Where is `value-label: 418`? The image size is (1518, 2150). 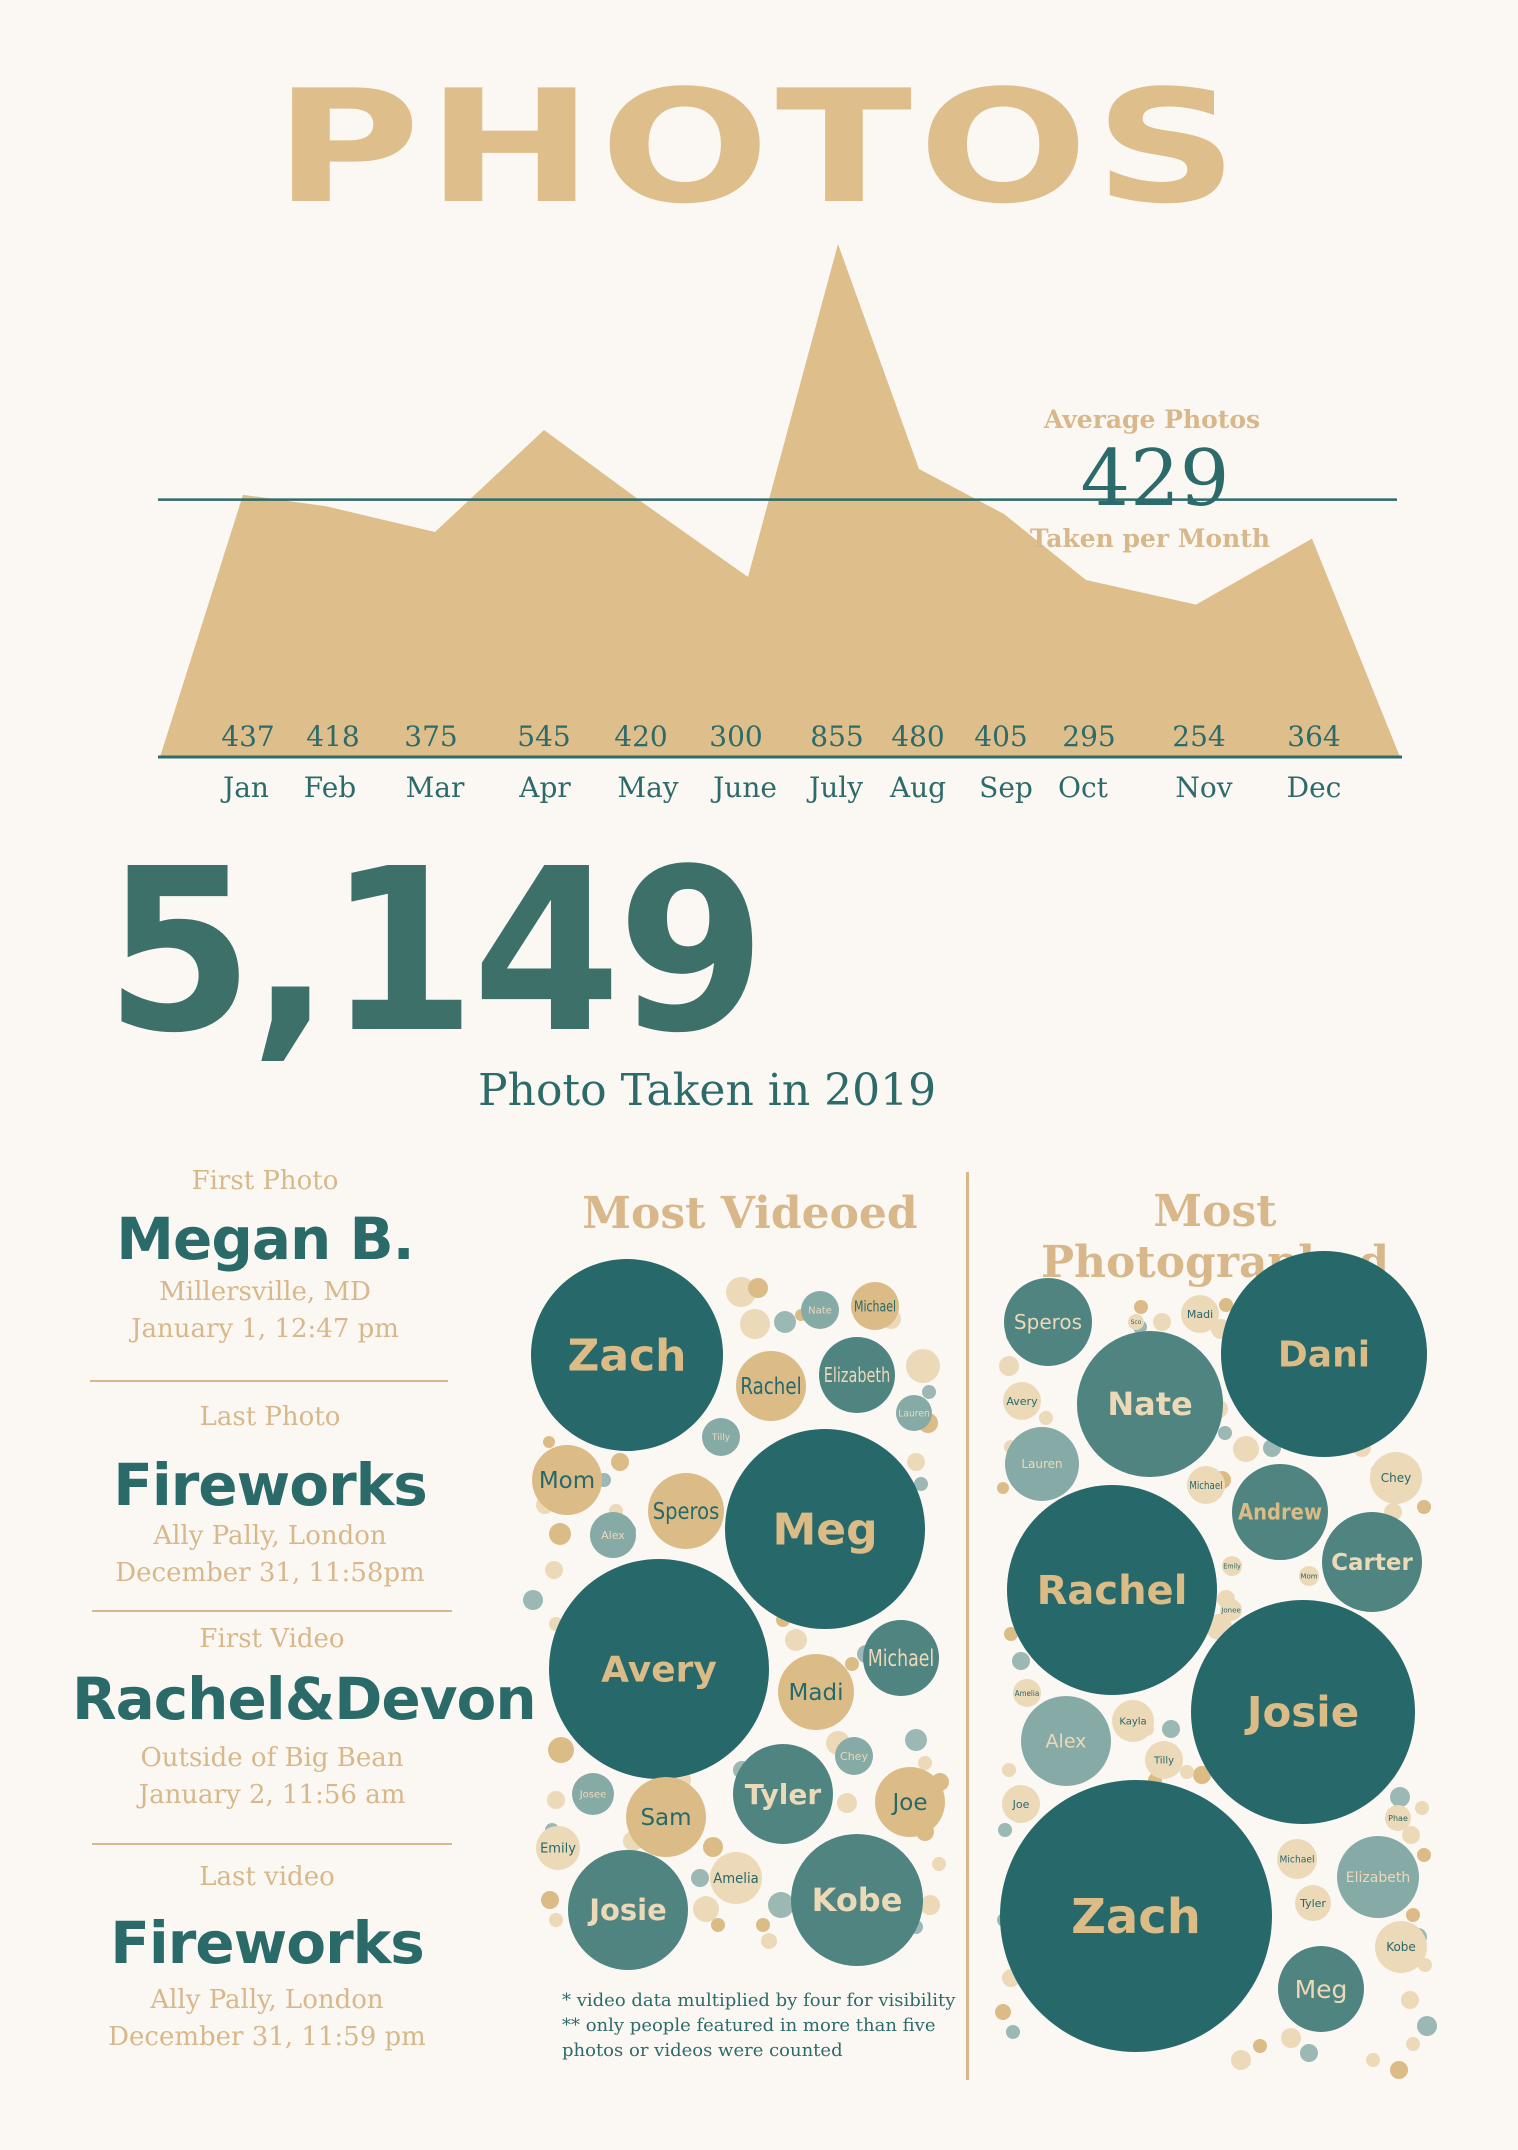
value-label: 418 is located at coordinates (332, 736).